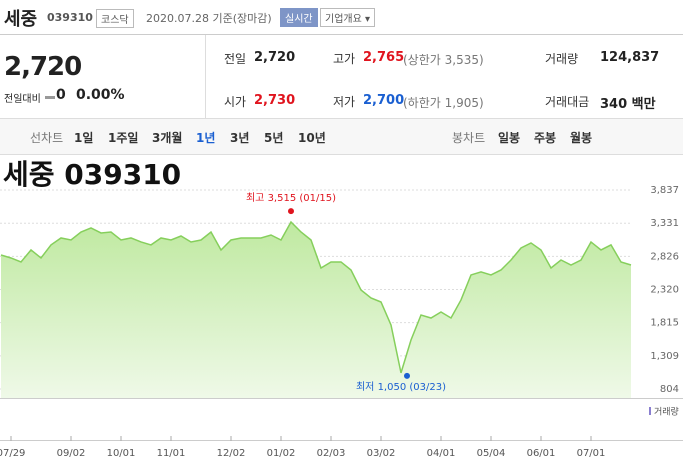  Describe the element at coordinates (341, 34) in the screenshot. I see `divider` at that location.